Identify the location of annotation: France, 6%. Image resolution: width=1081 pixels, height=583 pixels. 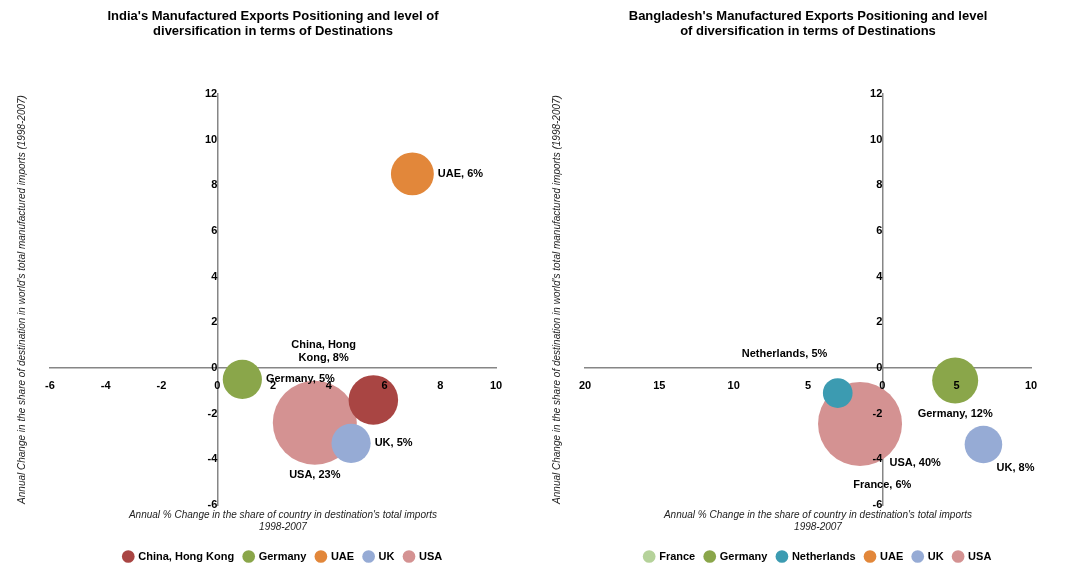
(882, 484).